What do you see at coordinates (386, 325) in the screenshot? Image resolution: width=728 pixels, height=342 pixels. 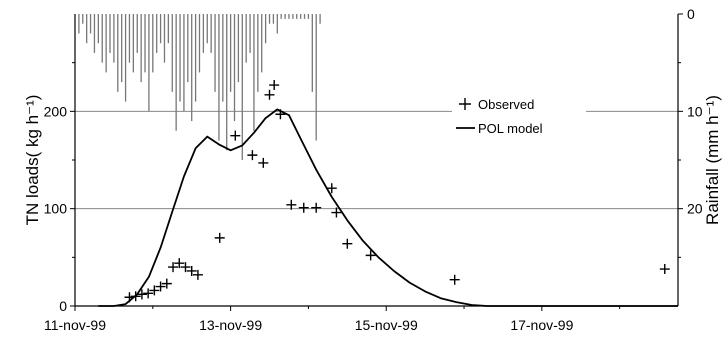 I see `x-tick-label: 15-nov-99` at bounding box center [386, 325].